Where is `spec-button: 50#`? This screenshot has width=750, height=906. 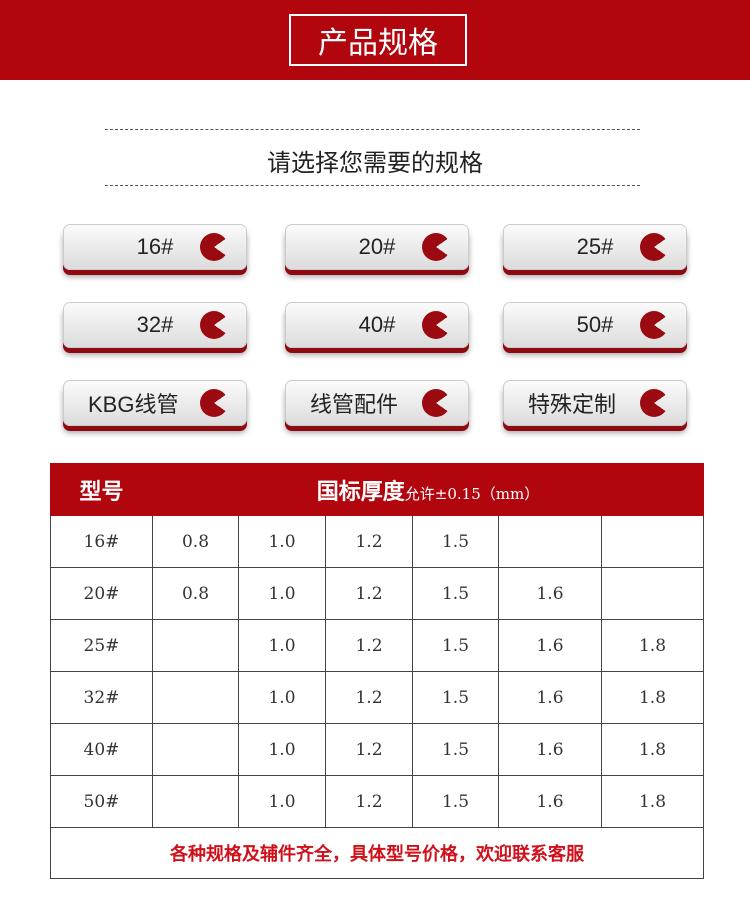
spec-button: 50# is located at coordinates (595, 325).